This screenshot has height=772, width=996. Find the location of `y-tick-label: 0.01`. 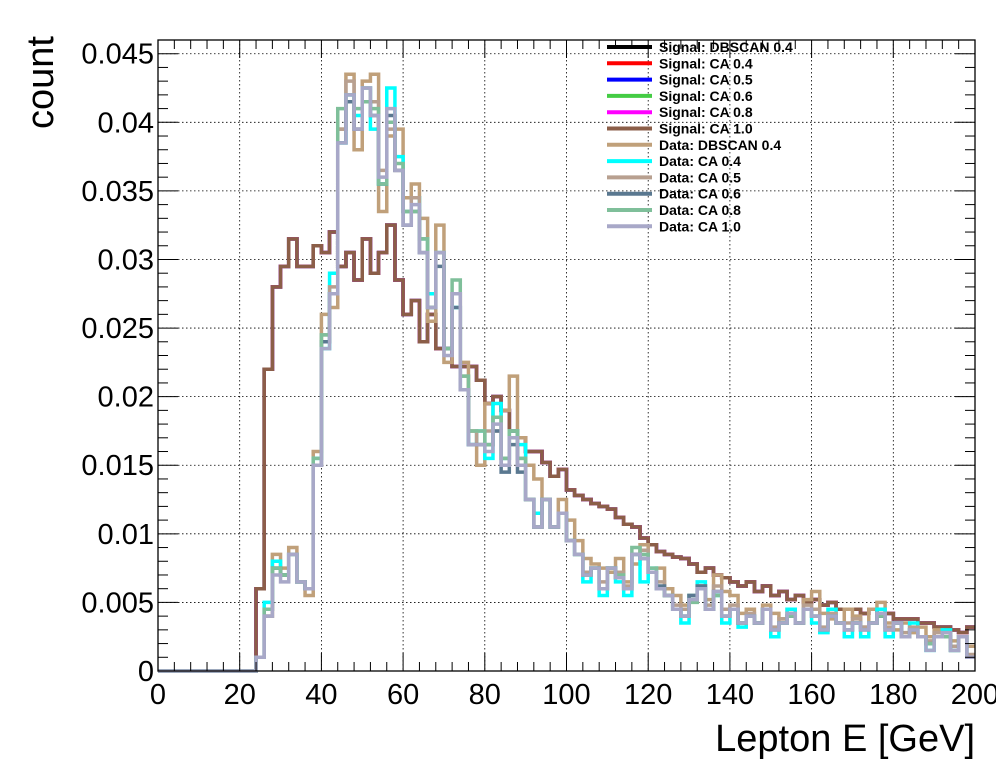

y-tick-label: 0.01 is located at coordinates (126, 535).